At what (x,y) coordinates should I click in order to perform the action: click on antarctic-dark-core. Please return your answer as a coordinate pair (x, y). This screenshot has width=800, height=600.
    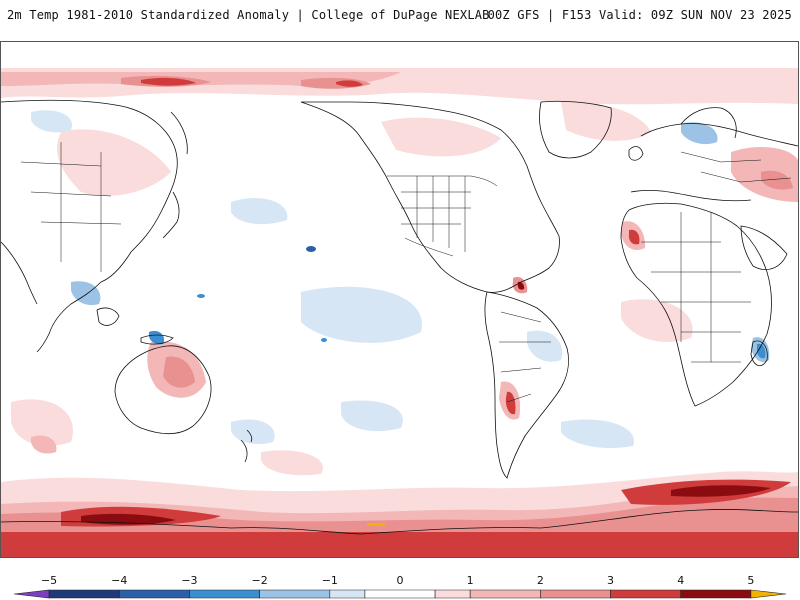
    Looking at the image, I should click on (128, 519).